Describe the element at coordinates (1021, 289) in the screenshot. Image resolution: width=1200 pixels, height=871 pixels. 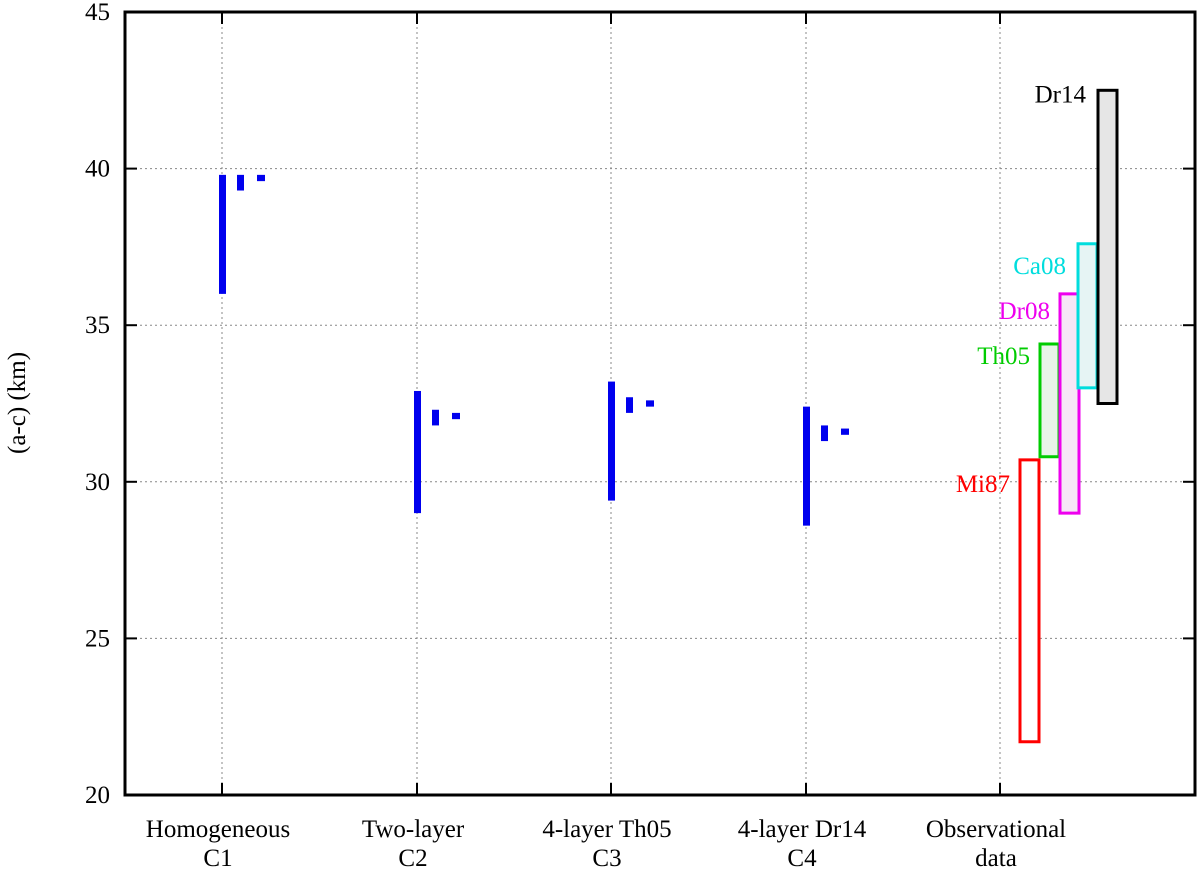
I see `observation-labels: Mi87 Th05 Dr08 Ca08 Dr14` at that location.